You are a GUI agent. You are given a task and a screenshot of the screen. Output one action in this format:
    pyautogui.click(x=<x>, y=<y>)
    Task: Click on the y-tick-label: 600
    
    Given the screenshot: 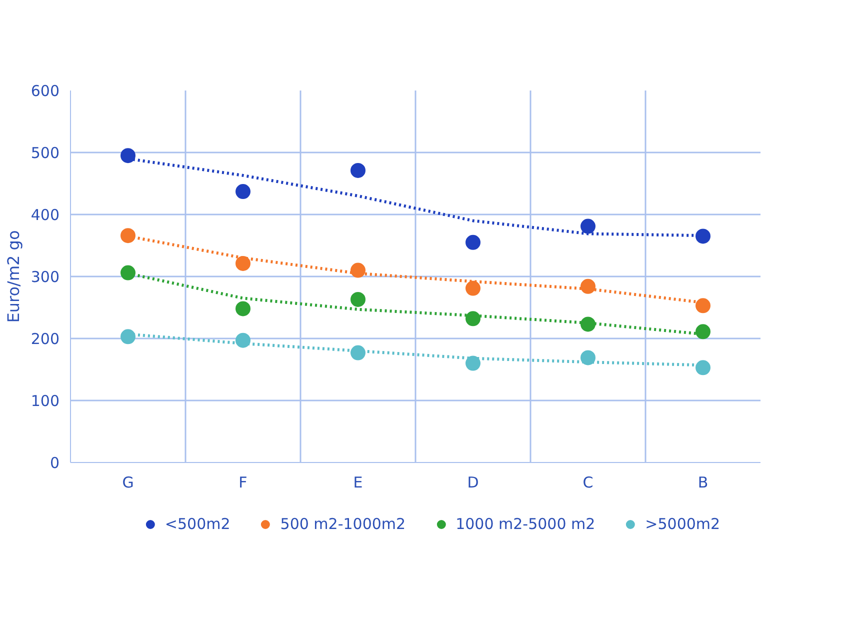 What is the action you would take?
    pyautogui.click(x=45, y=91)
    